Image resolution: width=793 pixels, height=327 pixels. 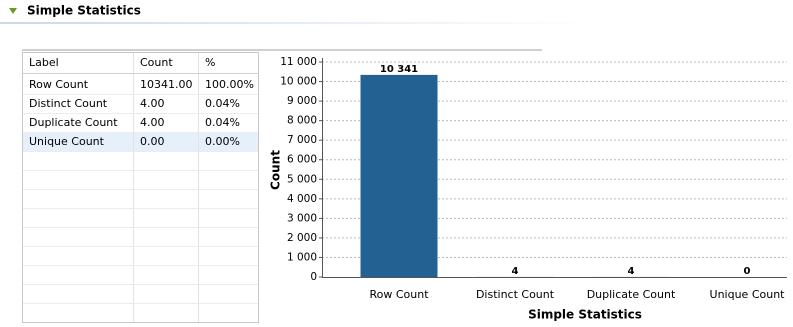 What do you see at coordinates (302, 121) in the screenshot?
I see `y-tick-label: 8 000` at bounding box center [302, 121].